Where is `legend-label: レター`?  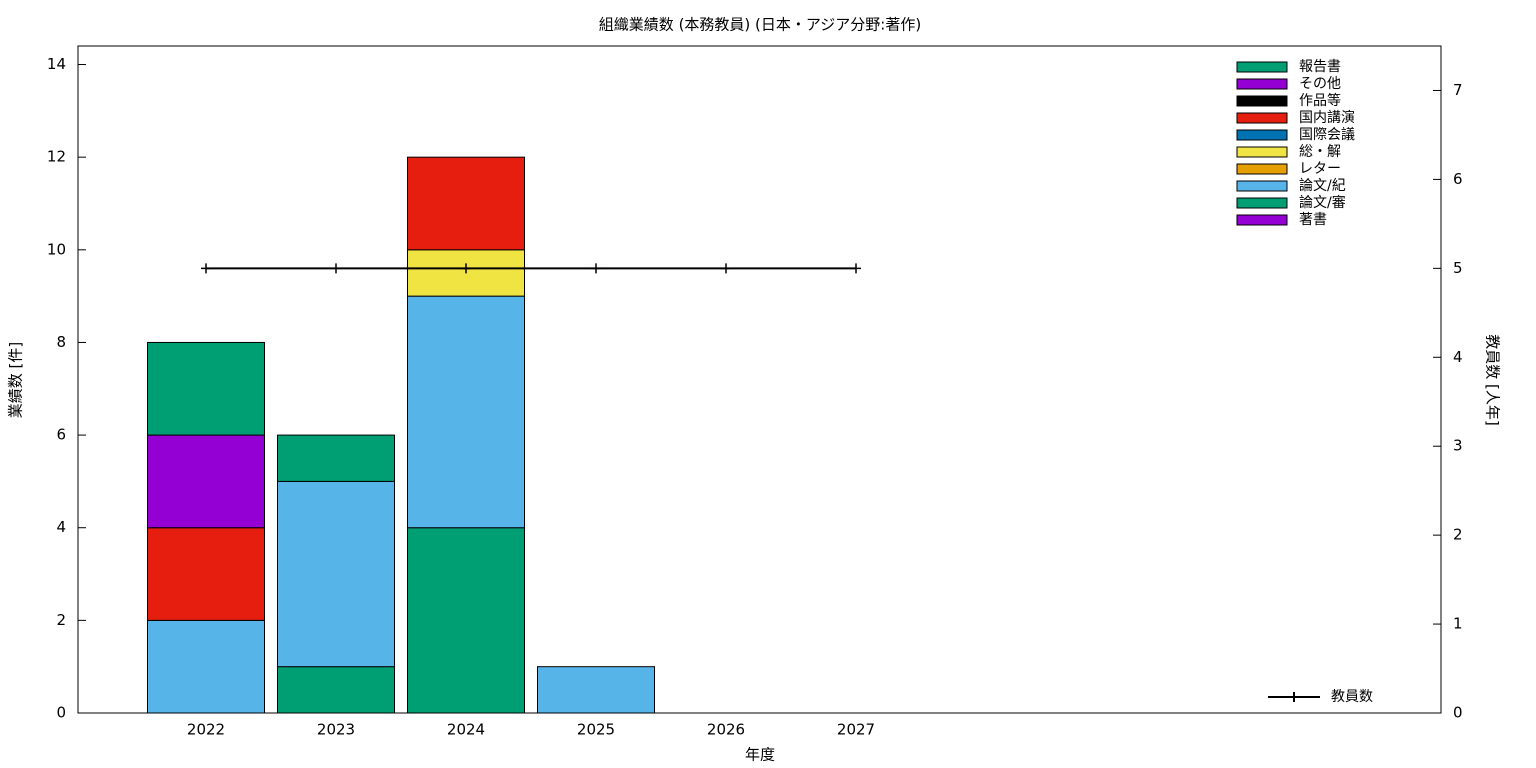 legend-label: レター is located at coordinates (1320, 169).